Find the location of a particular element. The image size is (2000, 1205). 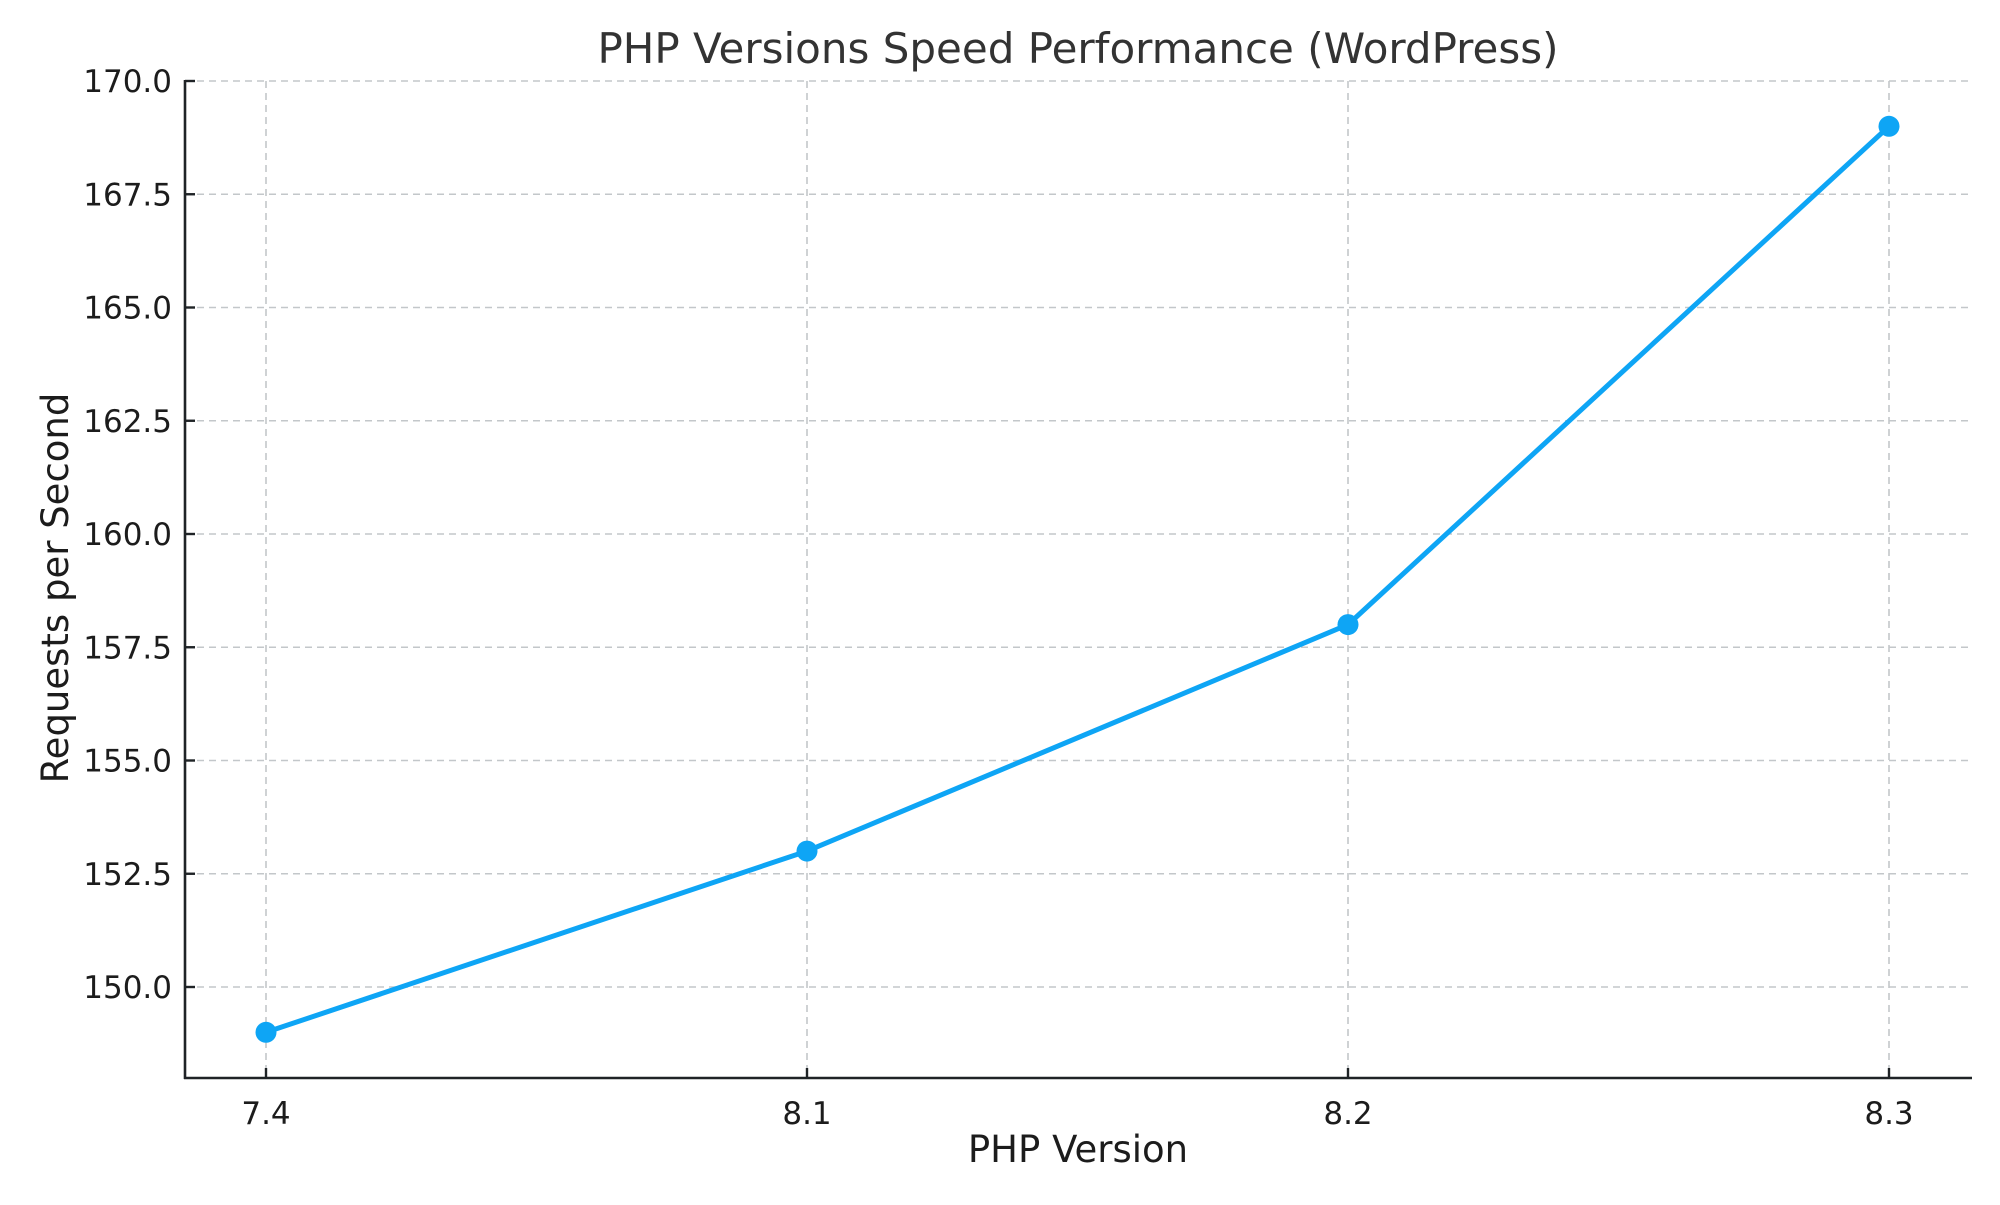

y-tick-label: 167.5 is located at coordinates (127, 195).